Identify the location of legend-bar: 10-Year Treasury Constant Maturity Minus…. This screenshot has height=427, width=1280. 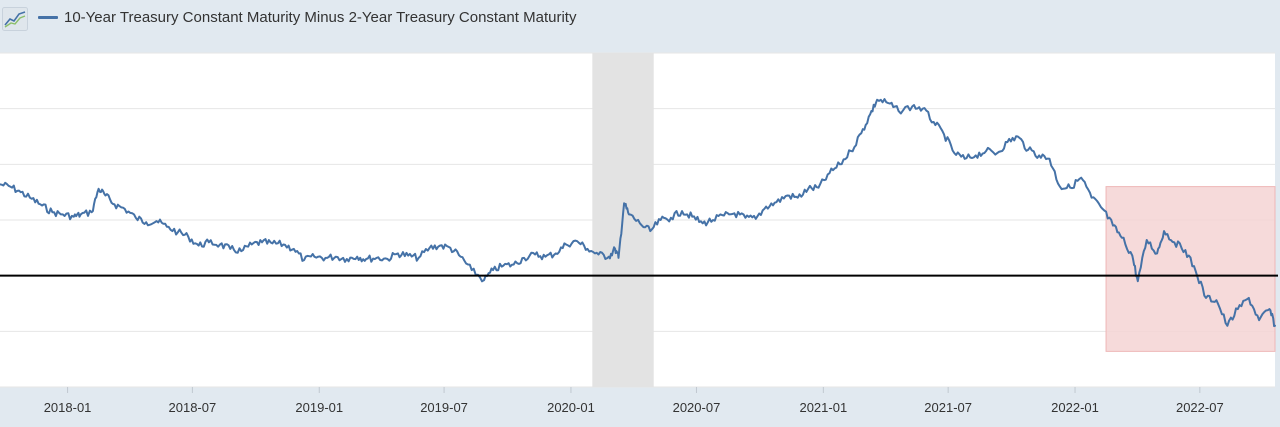
(640, 18).